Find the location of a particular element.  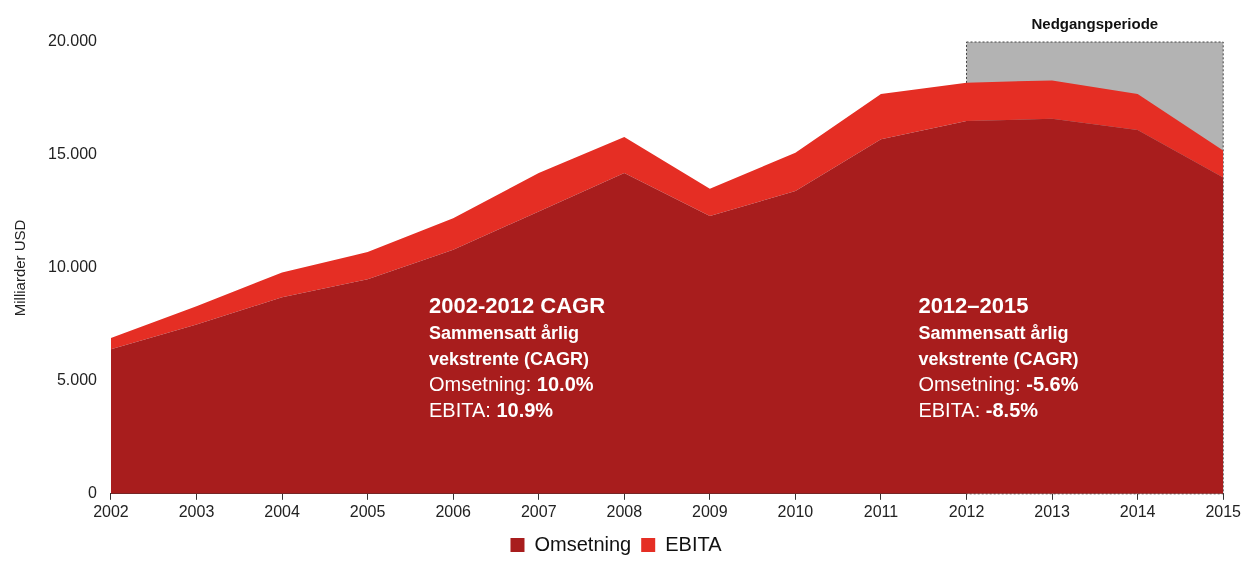

text: 2012–2015 Sammensatt årlig vekstrente (CAGR) Omsetning: -5.6% EBITA: -8.5% is located at coordinates (998, 357).